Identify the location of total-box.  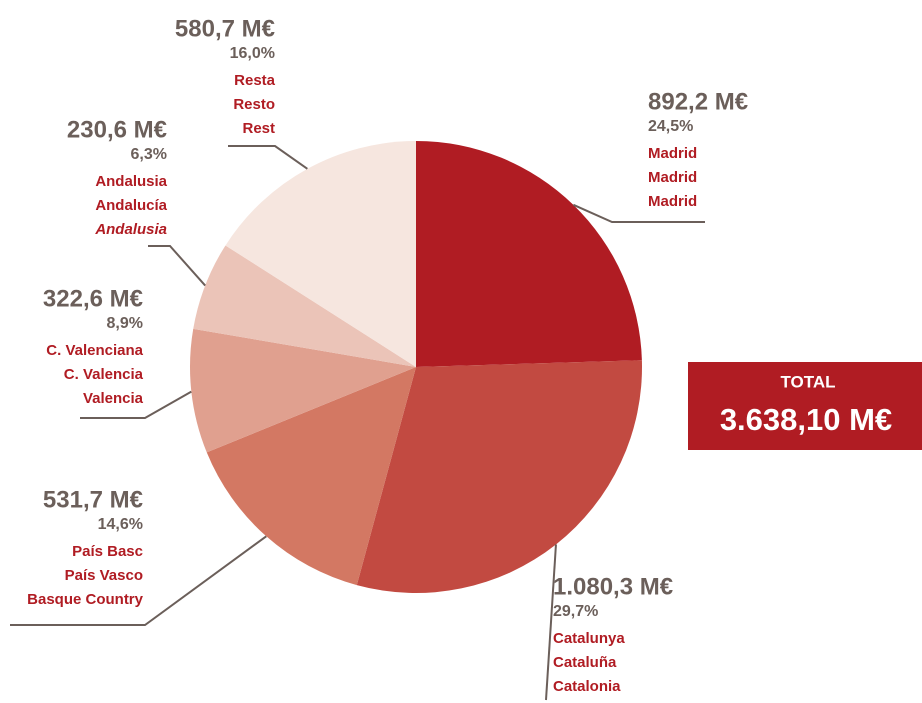
(805, 406).